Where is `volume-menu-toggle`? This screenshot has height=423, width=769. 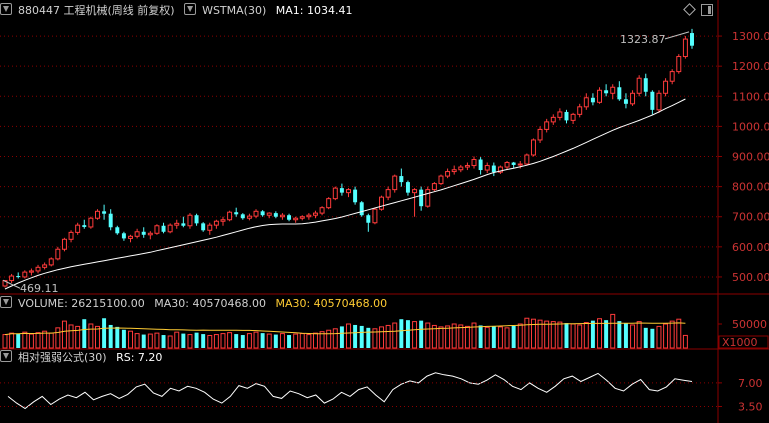 volume-menu-toggle is located at coordinates (6, 302).